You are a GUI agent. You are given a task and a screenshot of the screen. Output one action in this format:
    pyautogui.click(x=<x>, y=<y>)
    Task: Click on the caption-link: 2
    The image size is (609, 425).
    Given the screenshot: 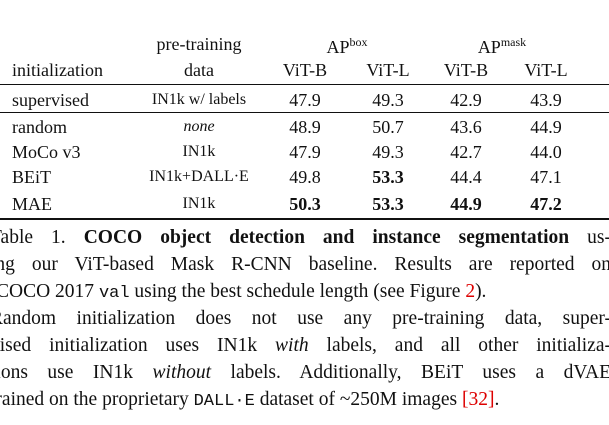 What is the action you would take?
    pyautogui.click(x=470, y=291)
    